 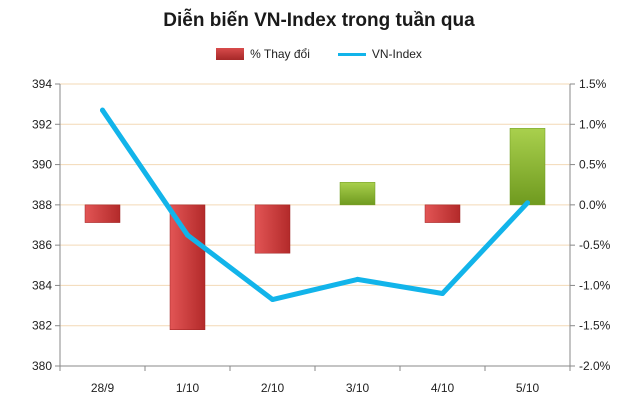 I want to click on legend-bar-swatch, so click(x=230, y=54).